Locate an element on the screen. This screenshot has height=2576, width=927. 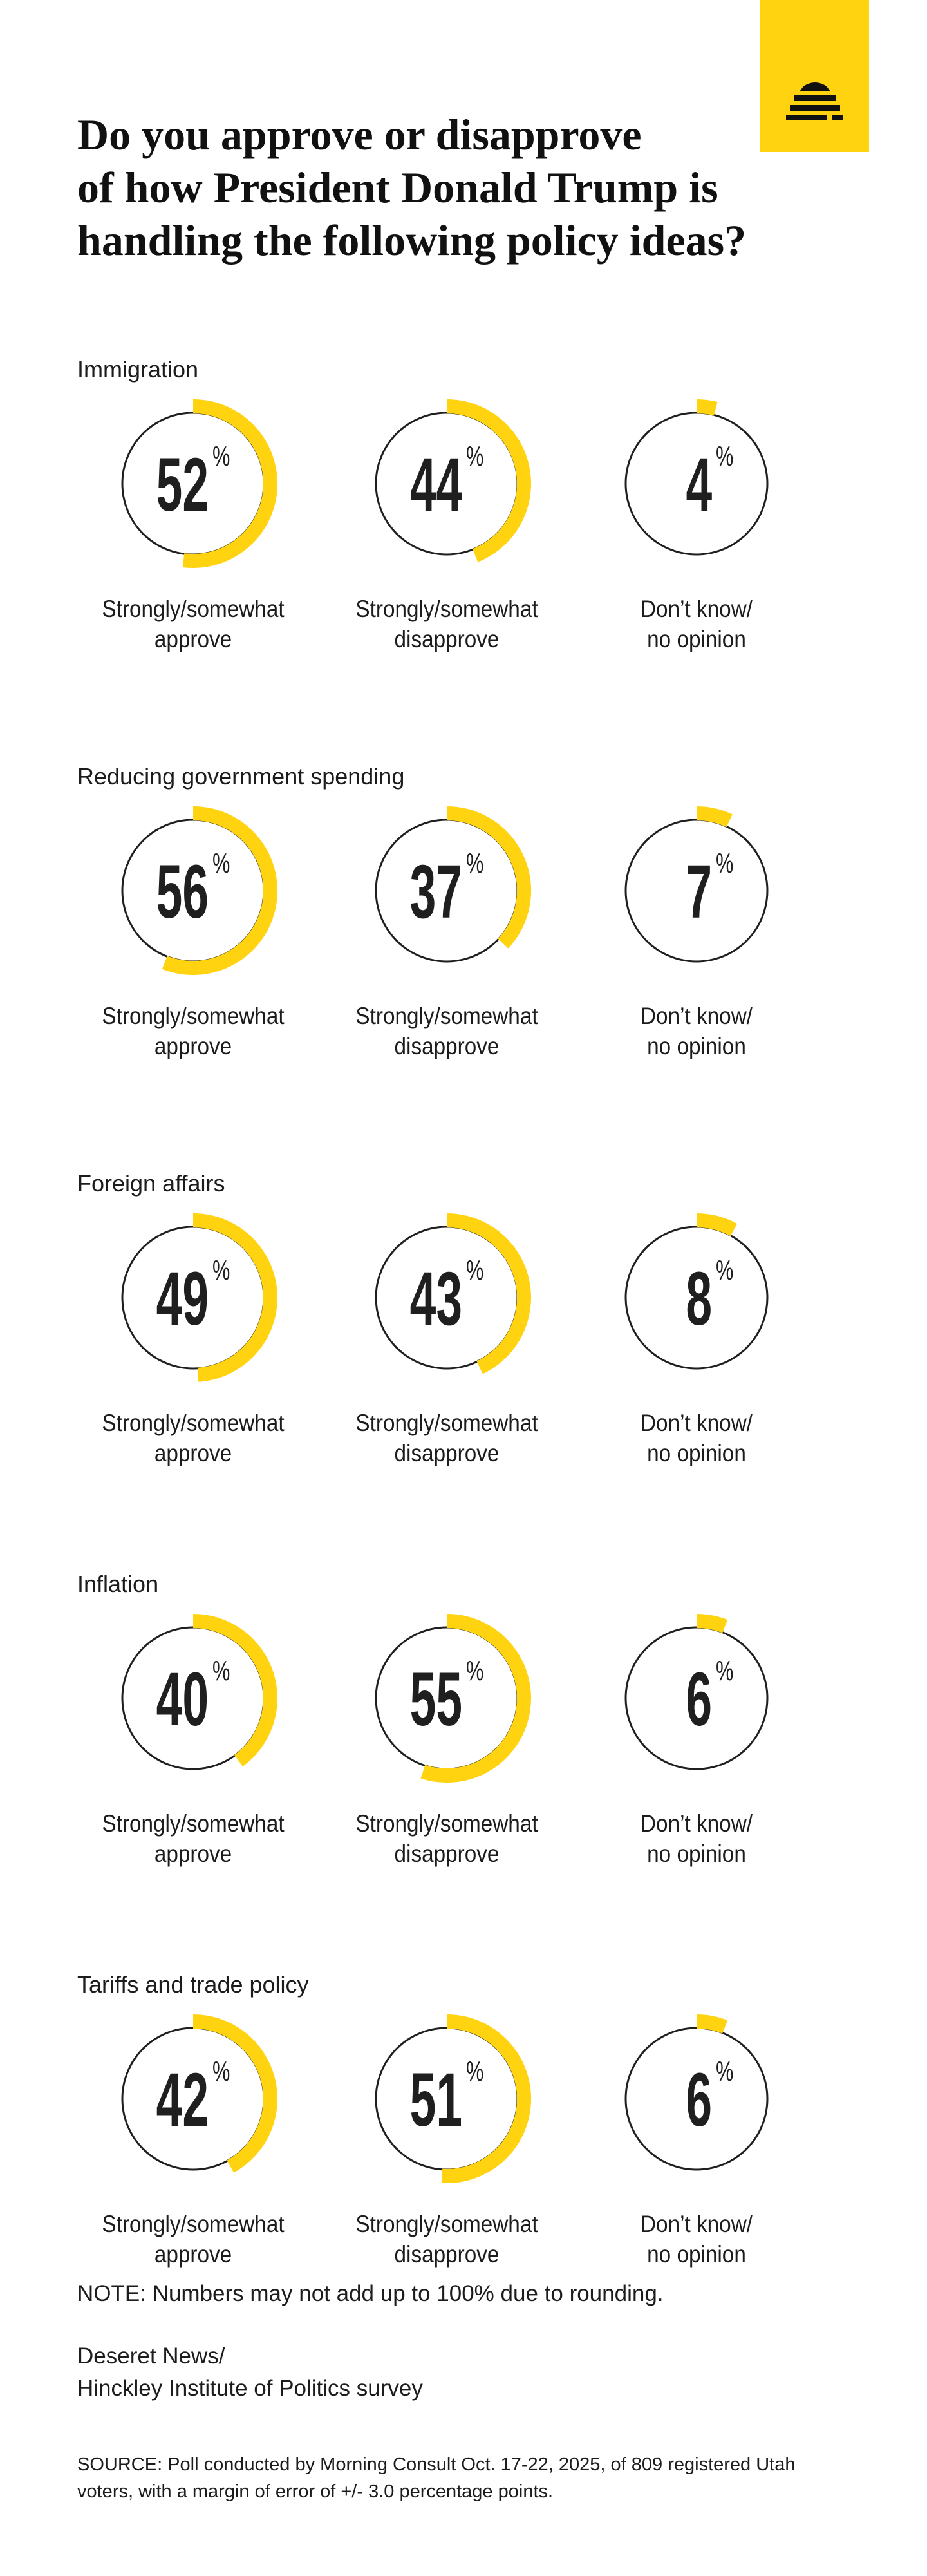
disapprove-donut: 37% is located at coordinates (454, 884).